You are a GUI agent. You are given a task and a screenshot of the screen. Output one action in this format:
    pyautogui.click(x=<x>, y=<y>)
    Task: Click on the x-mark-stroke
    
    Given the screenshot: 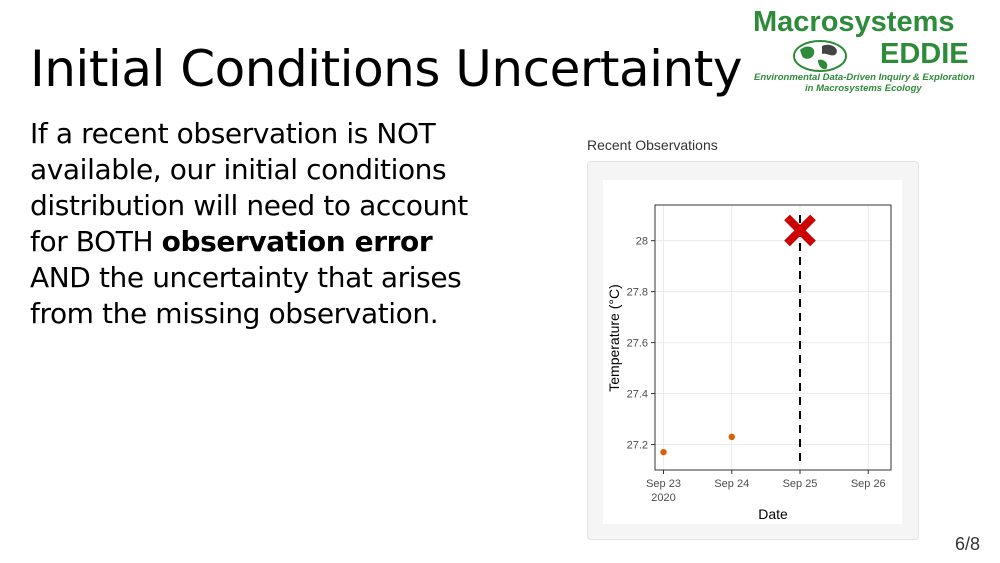 What is the action you would take?
    pyautogui.click(x=800, y=230)
    